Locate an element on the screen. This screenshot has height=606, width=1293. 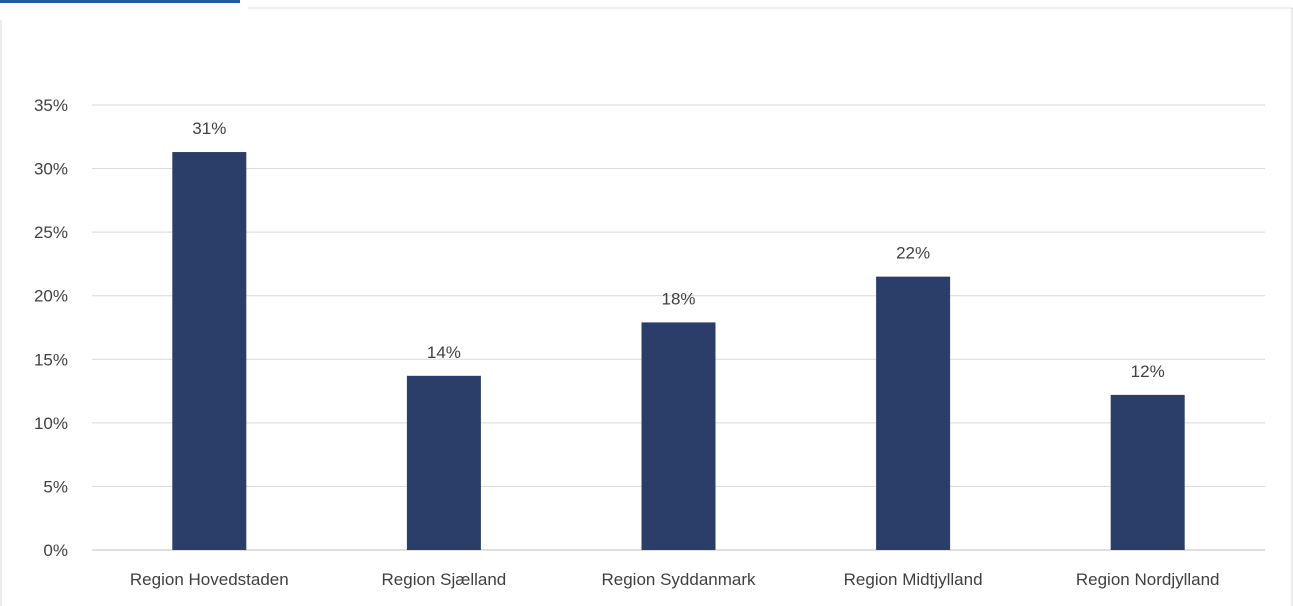
y-tick-label: 5% is located at coordinates (55, 486).